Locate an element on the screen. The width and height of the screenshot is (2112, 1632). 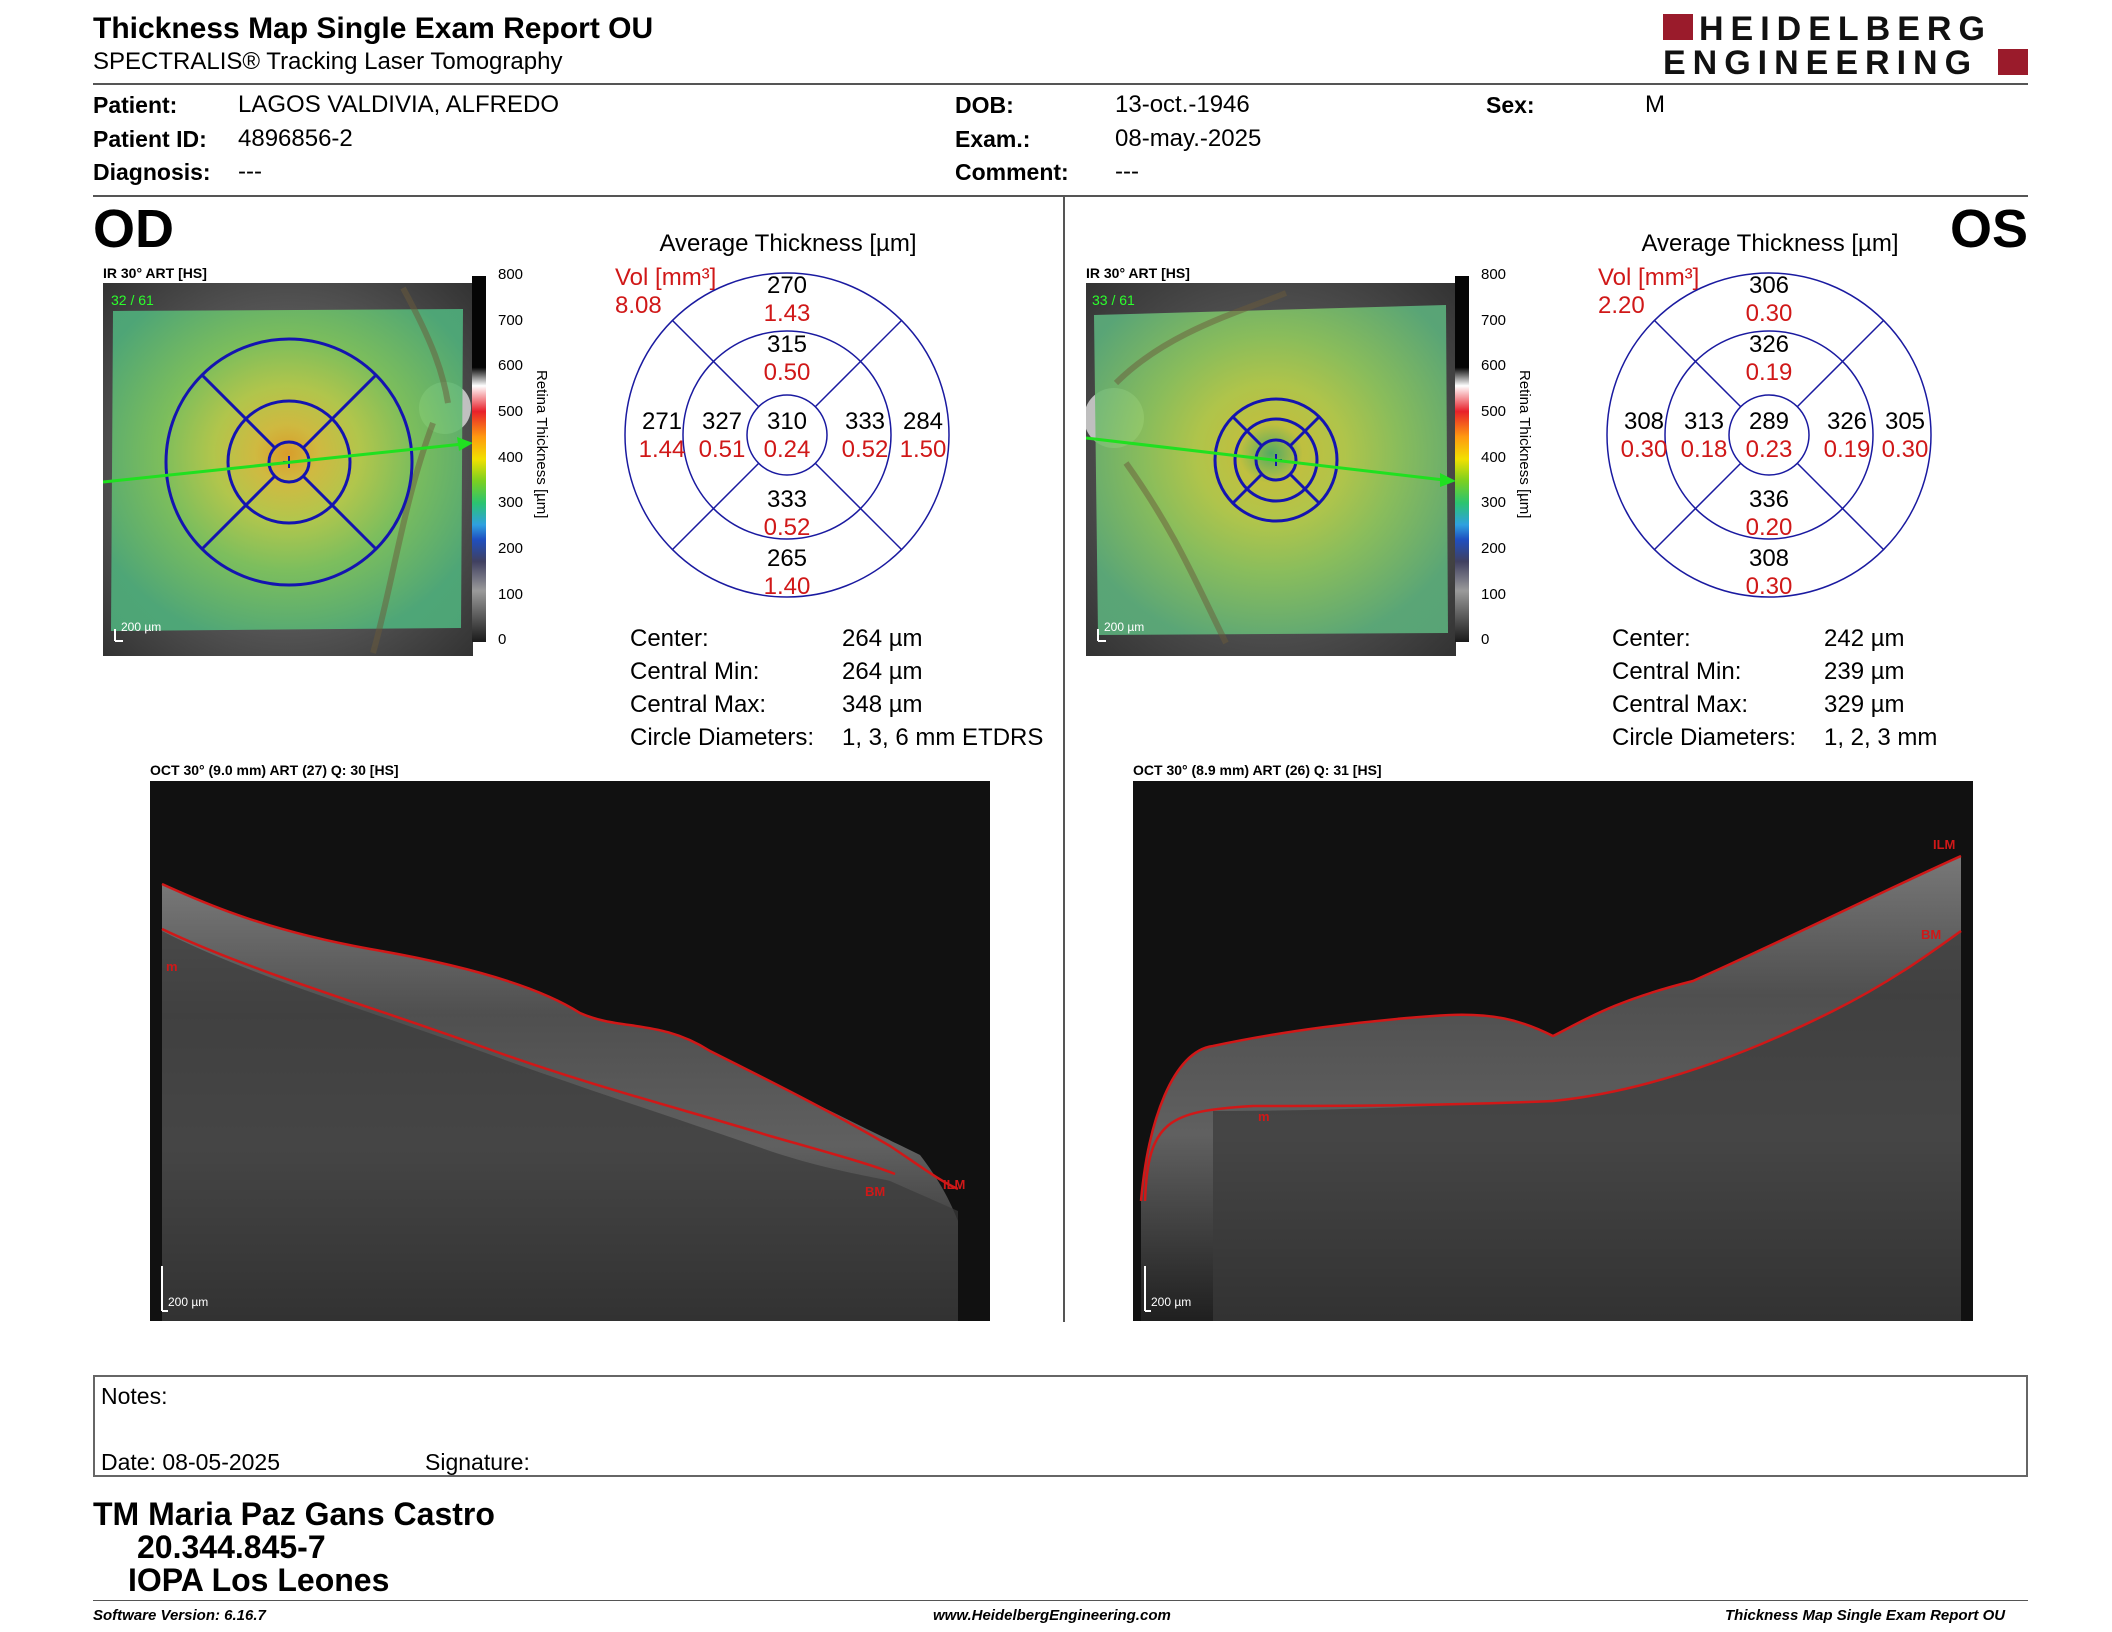
od-stat-max-value: 348 µm is located at coordinates (882, 704).